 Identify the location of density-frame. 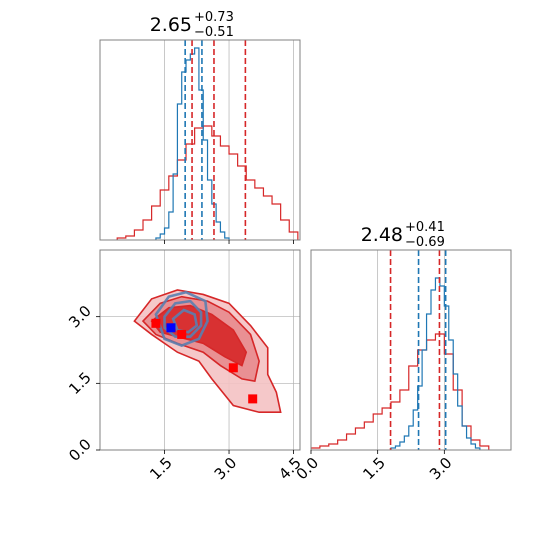
(200, 350).